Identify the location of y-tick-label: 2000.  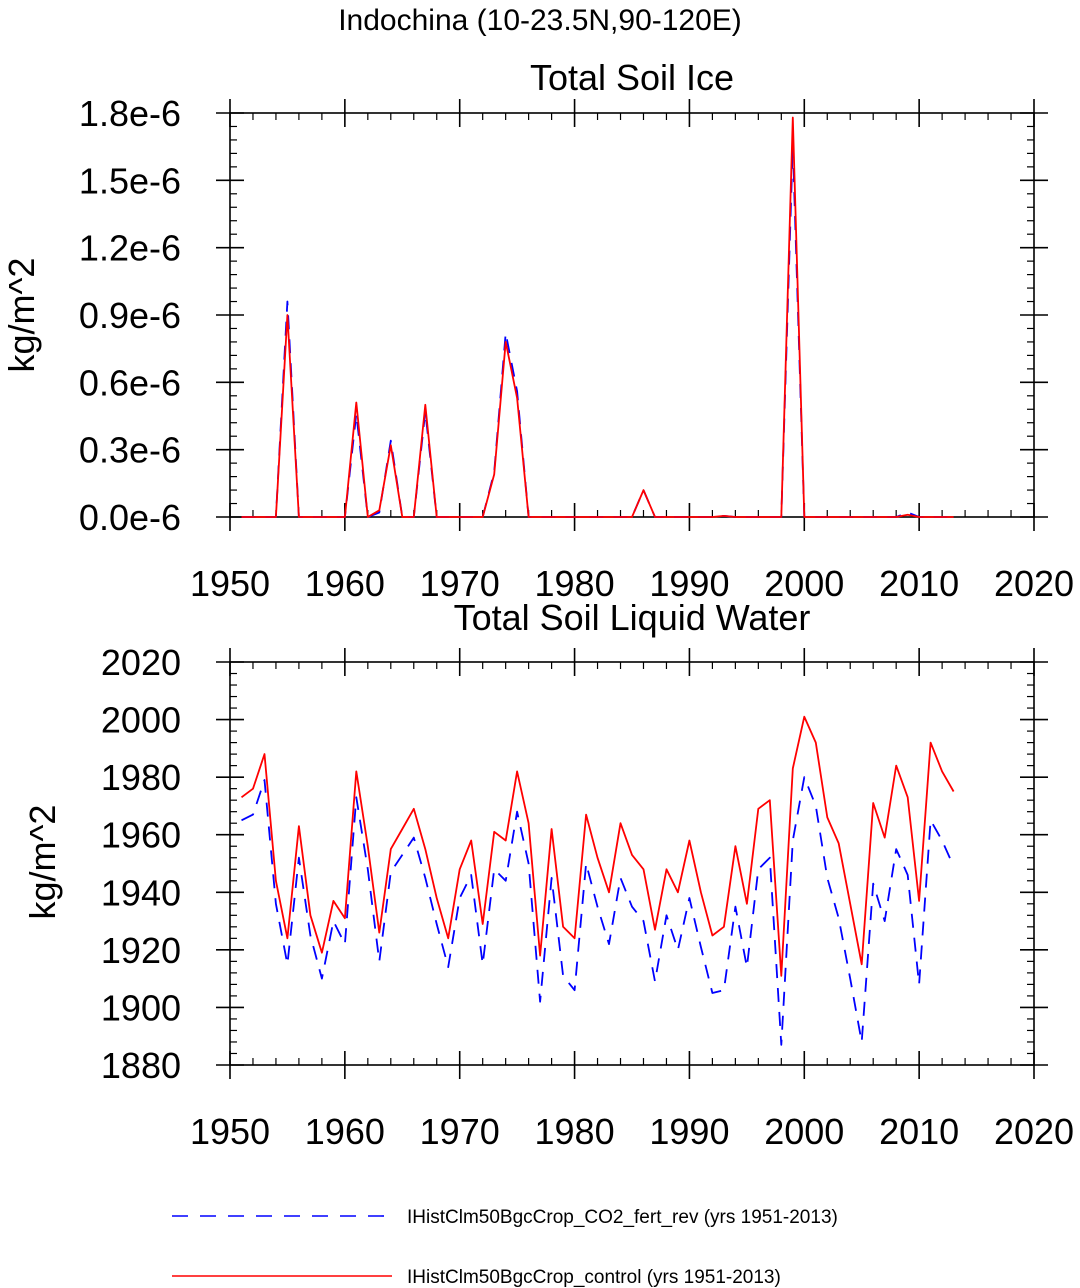
(141, 720).